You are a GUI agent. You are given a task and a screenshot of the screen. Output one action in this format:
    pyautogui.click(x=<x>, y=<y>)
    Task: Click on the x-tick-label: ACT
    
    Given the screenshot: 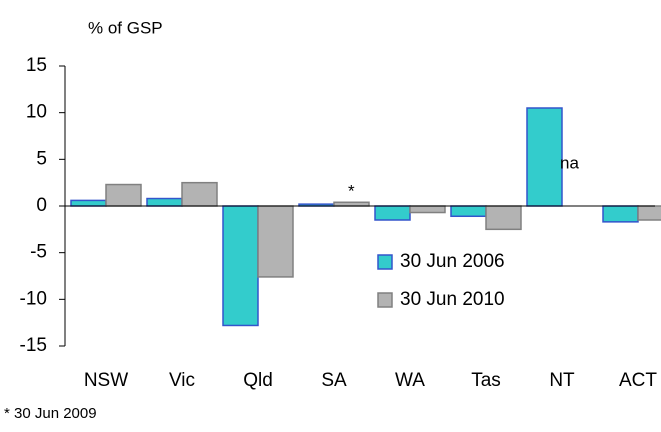 What is the action you would take?
    pyautogui.click(x=638, y=380)
    